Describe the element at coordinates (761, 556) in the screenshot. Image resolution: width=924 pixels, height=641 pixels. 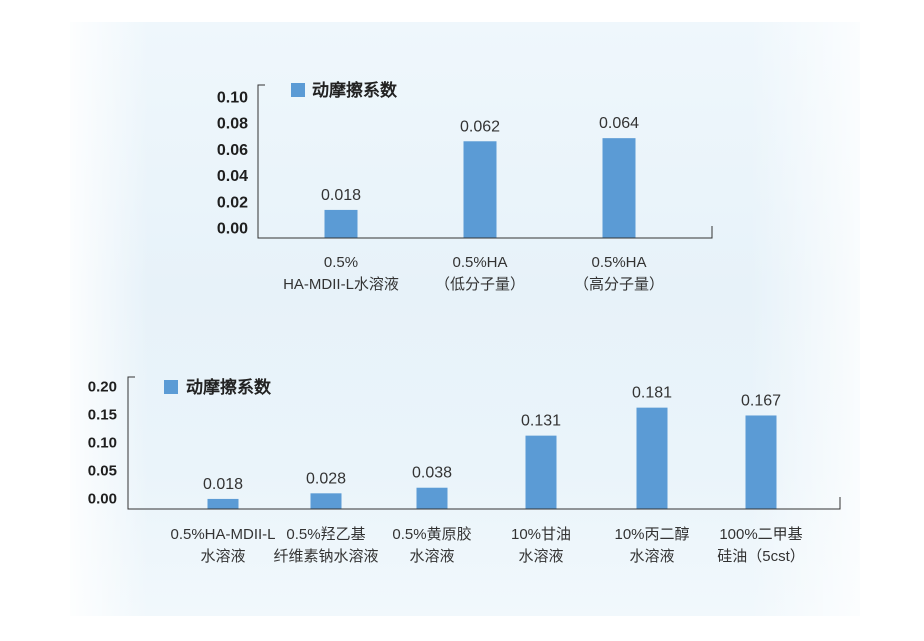
I see `x-category-label: 硅油（5cst）` at that location.